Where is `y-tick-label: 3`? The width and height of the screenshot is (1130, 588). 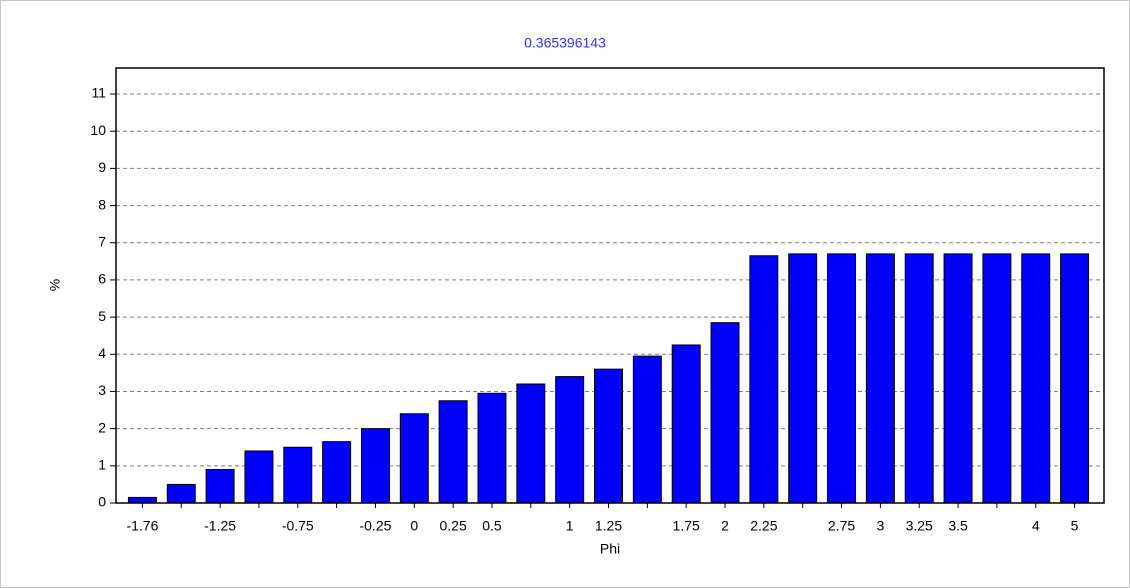
y-tick-label: 3 is located at coordinates (102, 390).